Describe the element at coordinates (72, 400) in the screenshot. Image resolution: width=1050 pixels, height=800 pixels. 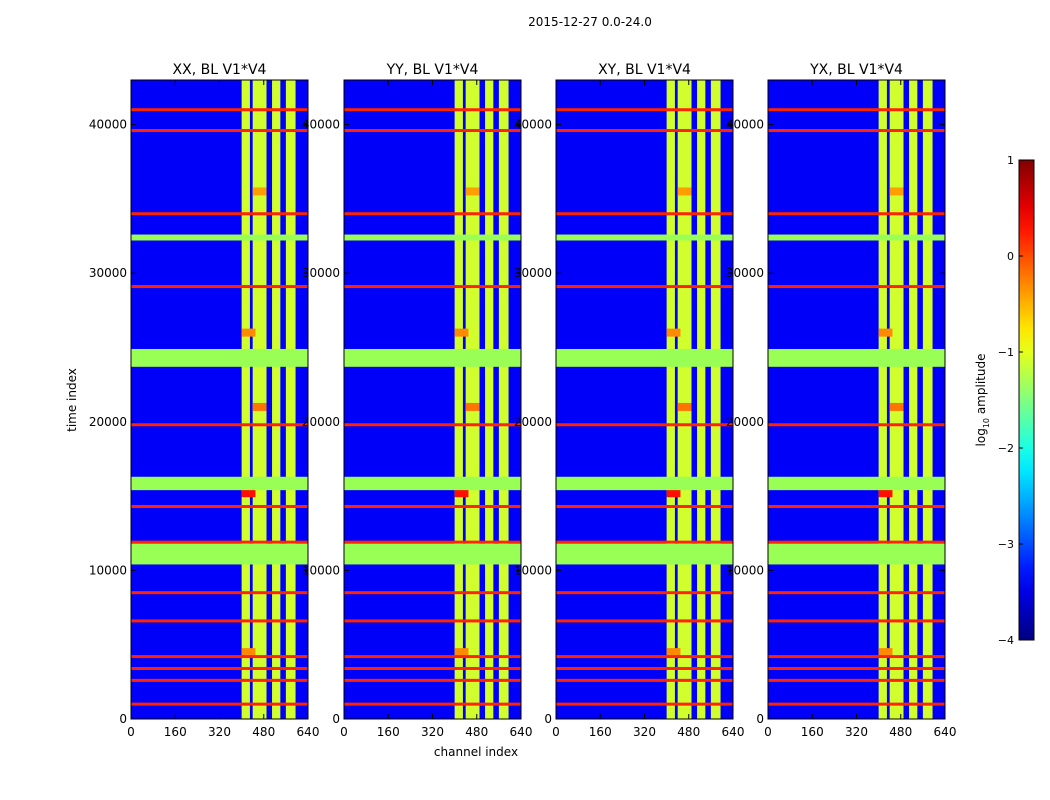
I see `y-axis-label: time index` at that location.